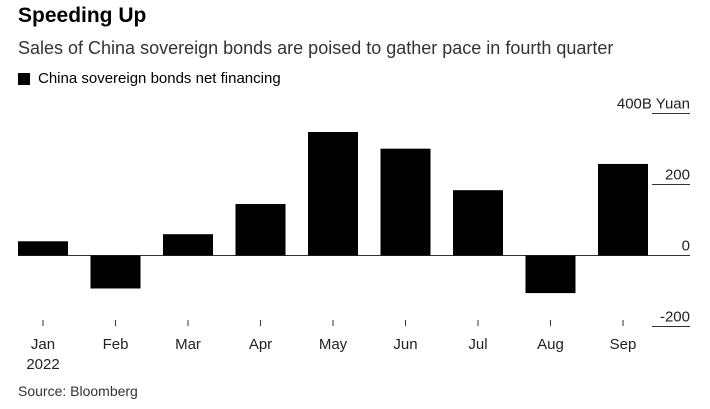 This screenshot has width=710, height=409. Describe the element at coordinates (477, 344) in the screenshot. I see `x-tick-label: Jul` at that location.